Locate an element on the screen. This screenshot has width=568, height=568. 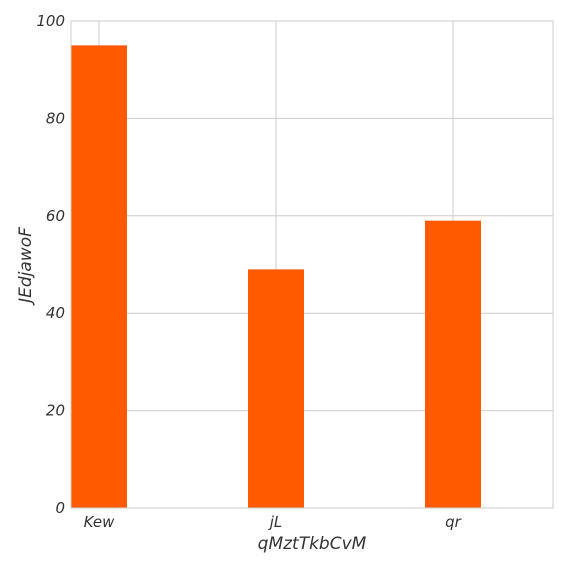
x-tick-label: jL is located at coordinates (275, 522).